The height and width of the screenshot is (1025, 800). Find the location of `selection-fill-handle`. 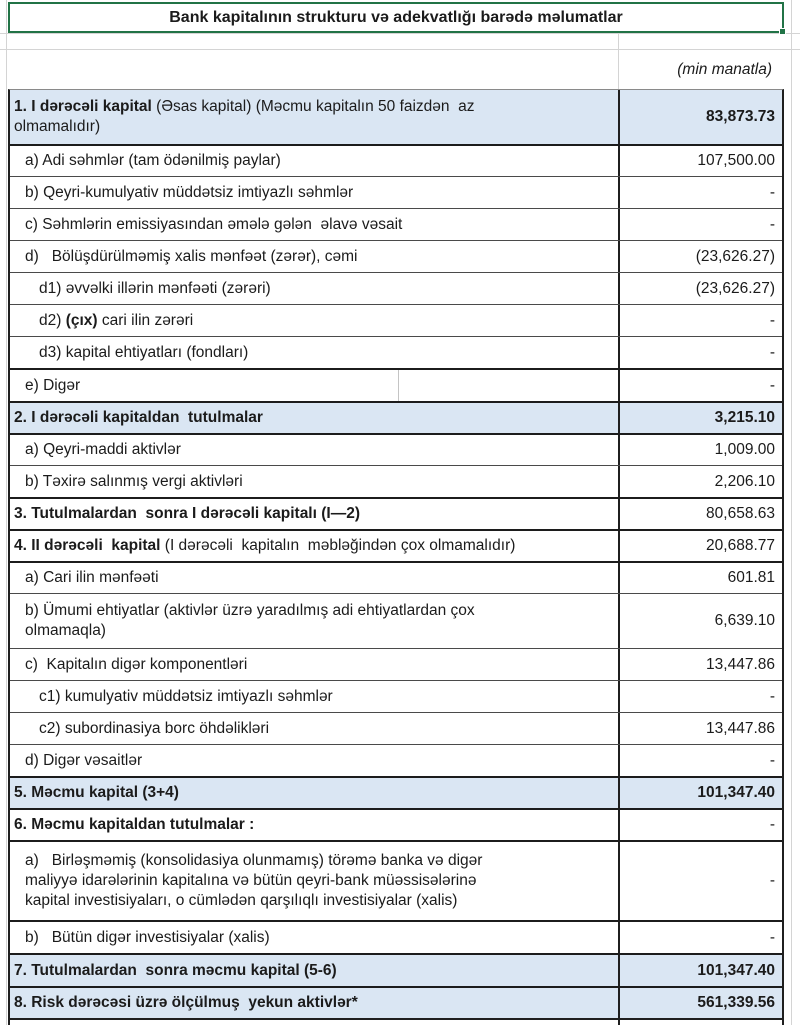

selection-fill-handle is located at coordinates (782, 31).